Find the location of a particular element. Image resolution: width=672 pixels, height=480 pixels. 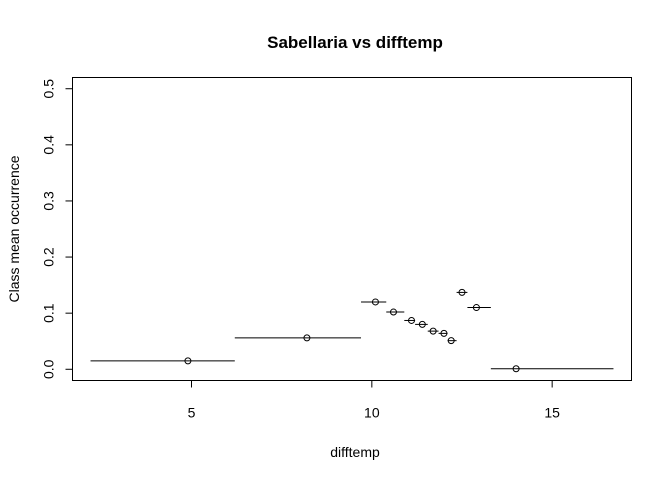

y-tick-label: 0.1 is located at coordinates (49, 313).